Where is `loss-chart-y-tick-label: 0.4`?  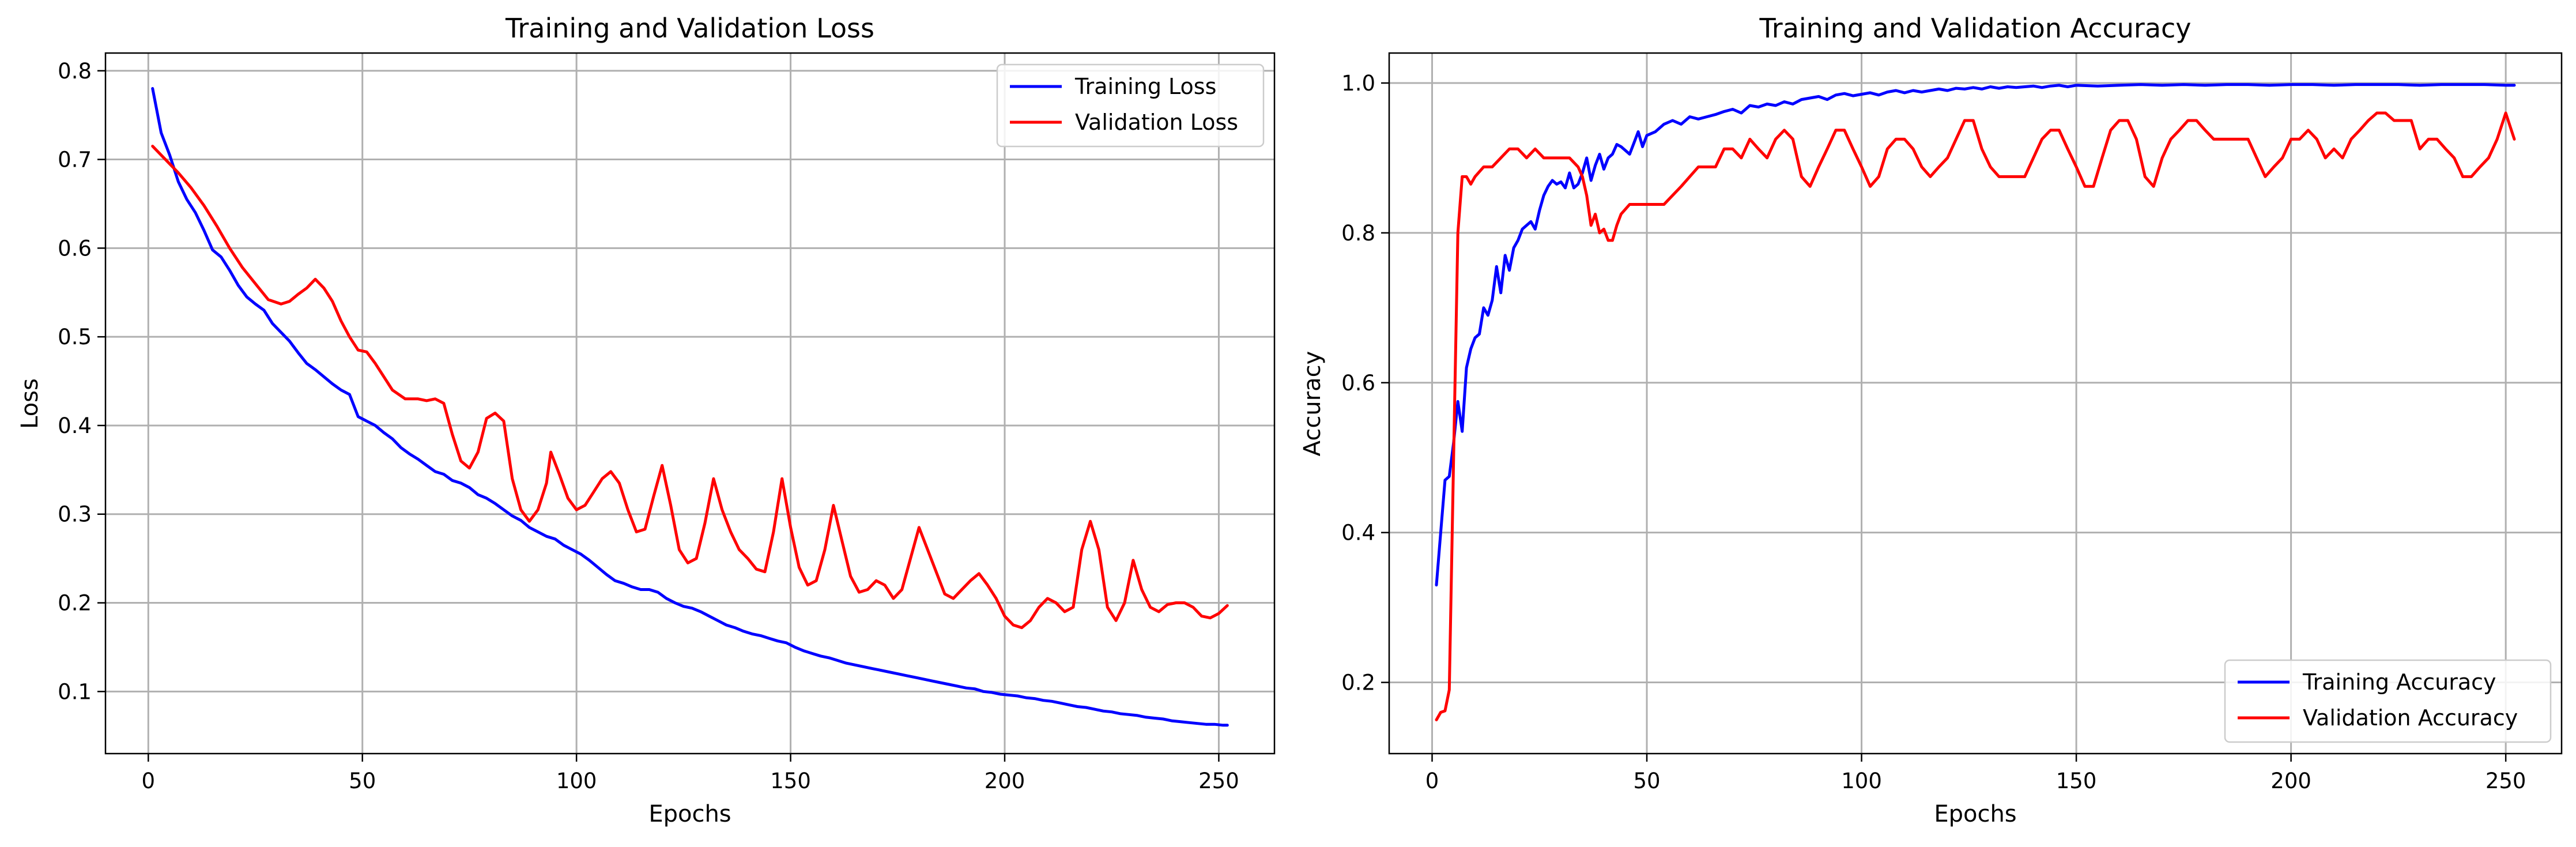
loss-chart-y-tick-label: 0.4 is located at coordinates (75, 425).